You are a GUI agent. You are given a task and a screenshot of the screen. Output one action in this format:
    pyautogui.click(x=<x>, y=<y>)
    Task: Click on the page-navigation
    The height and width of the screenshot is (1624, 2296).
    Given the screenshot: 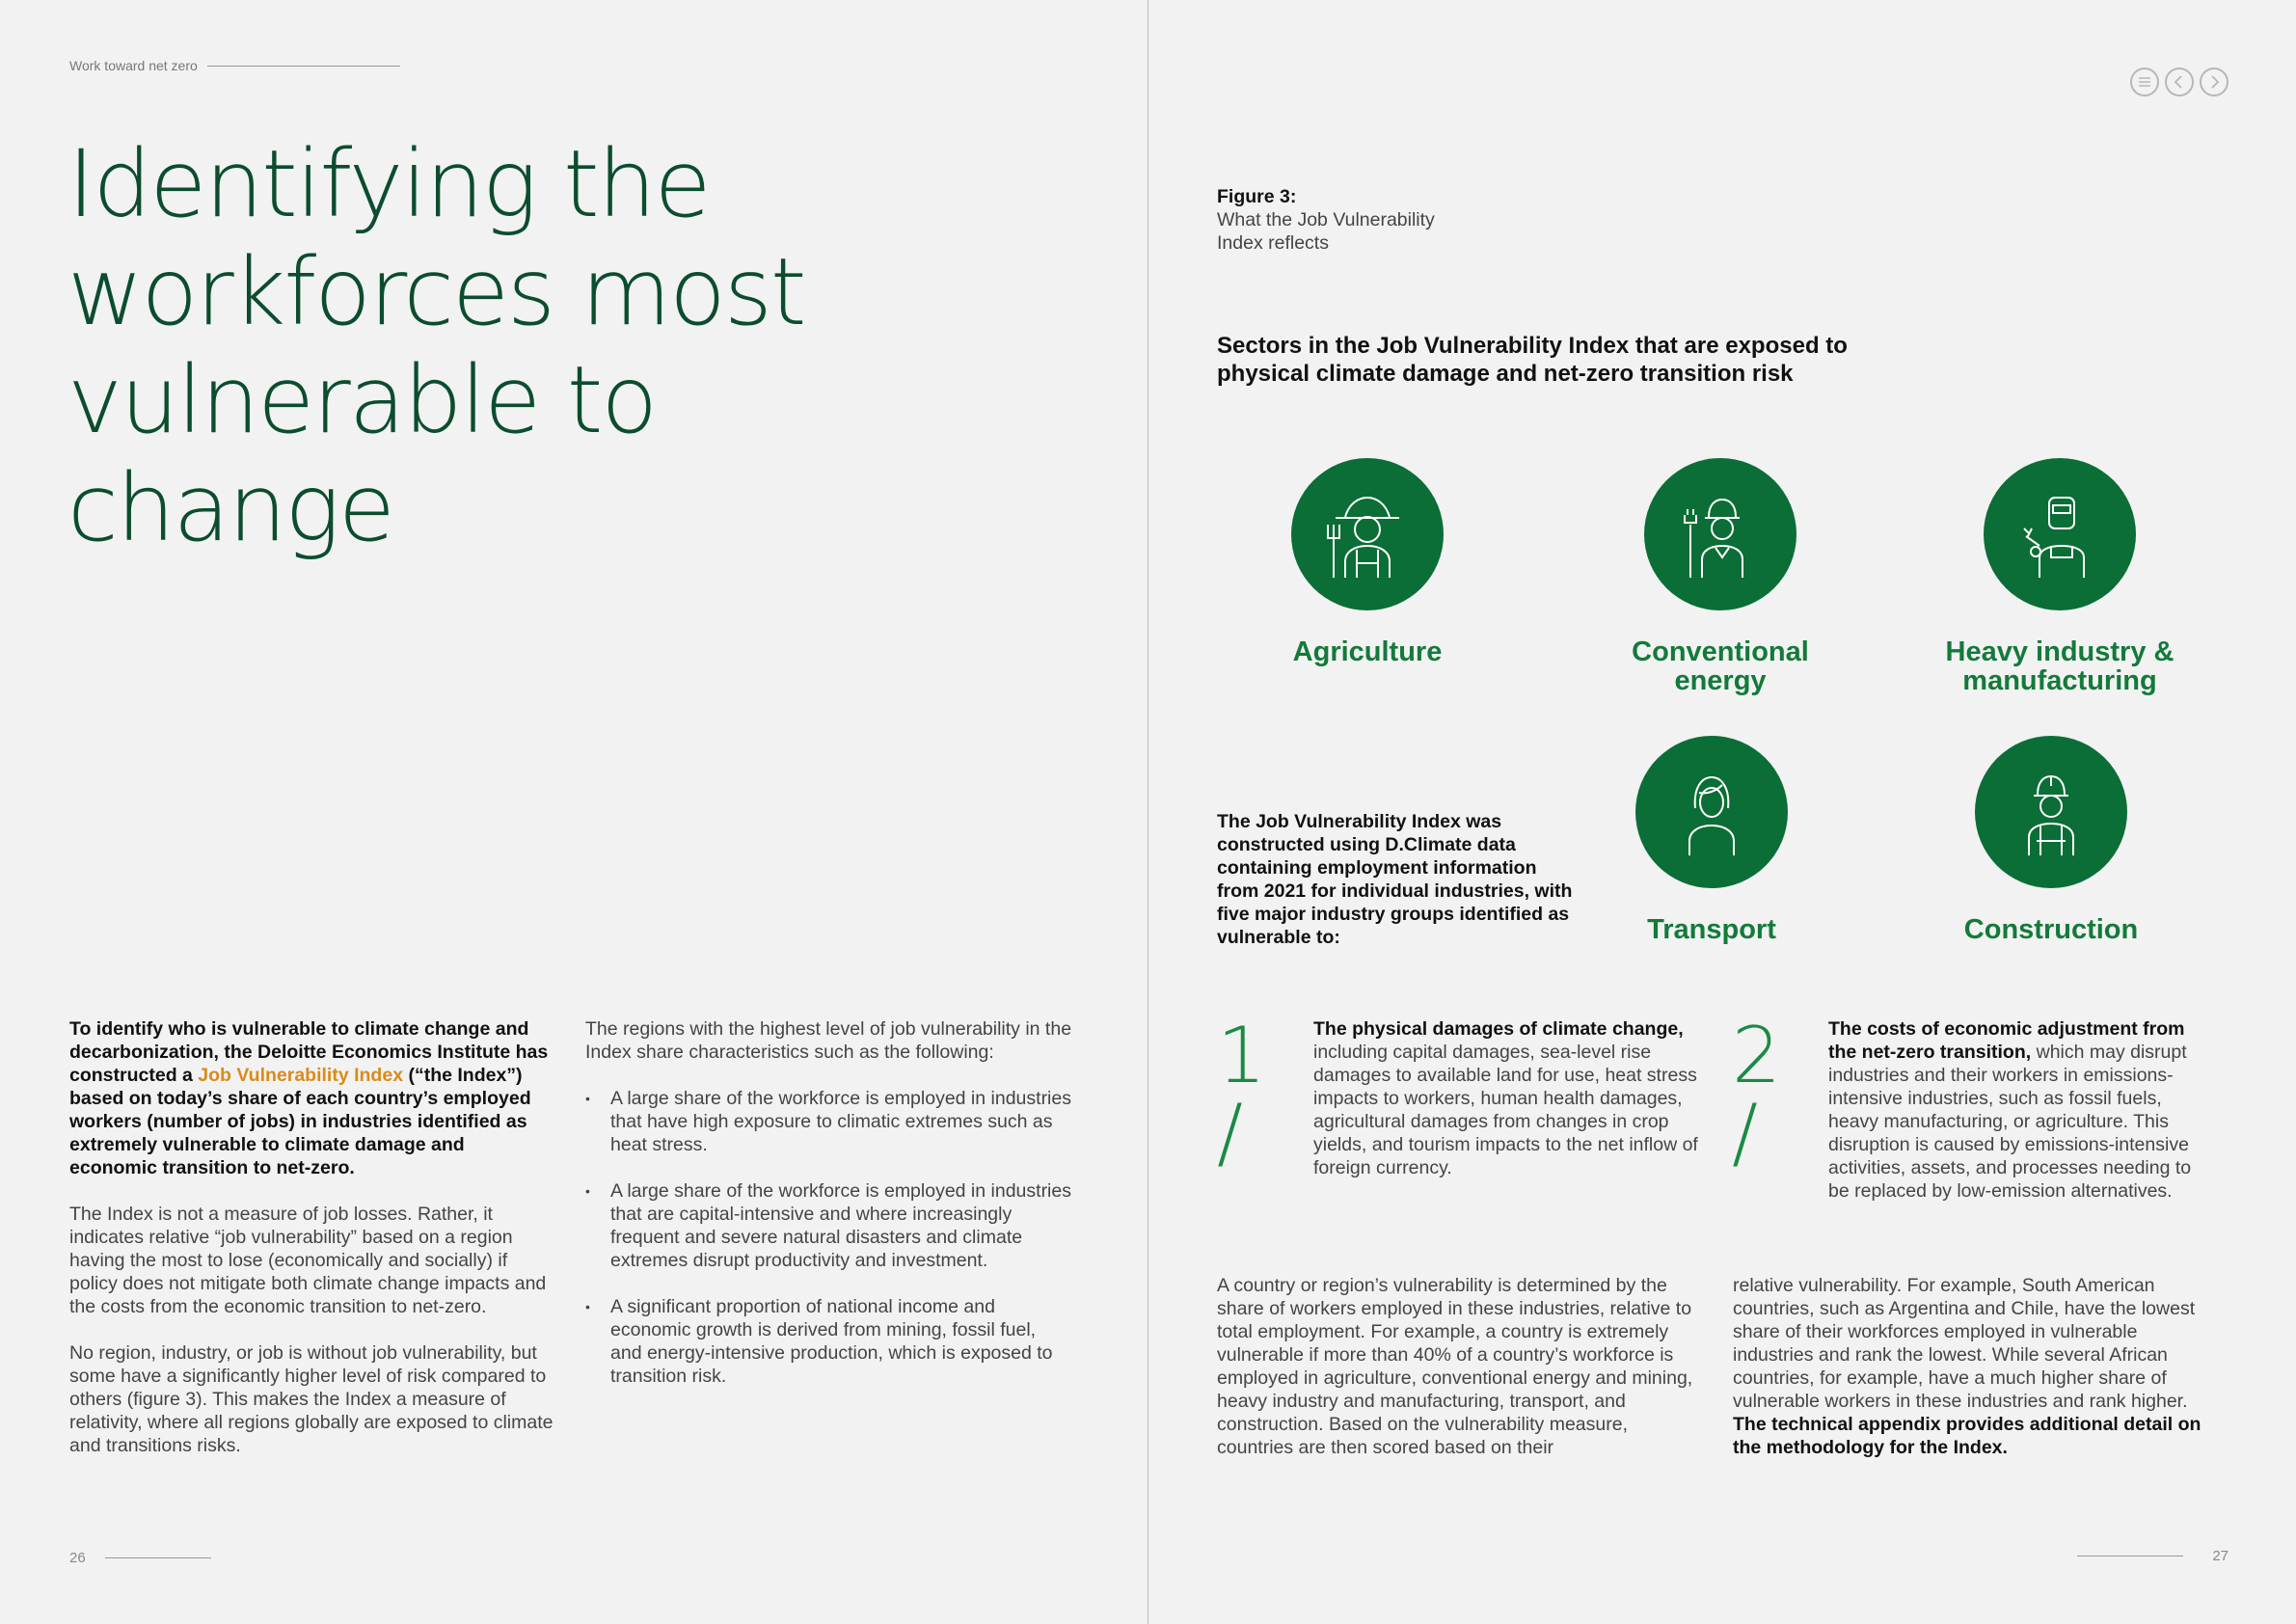 What is the action you would take?
    pyautogui.click(x=2179, y=82)
    